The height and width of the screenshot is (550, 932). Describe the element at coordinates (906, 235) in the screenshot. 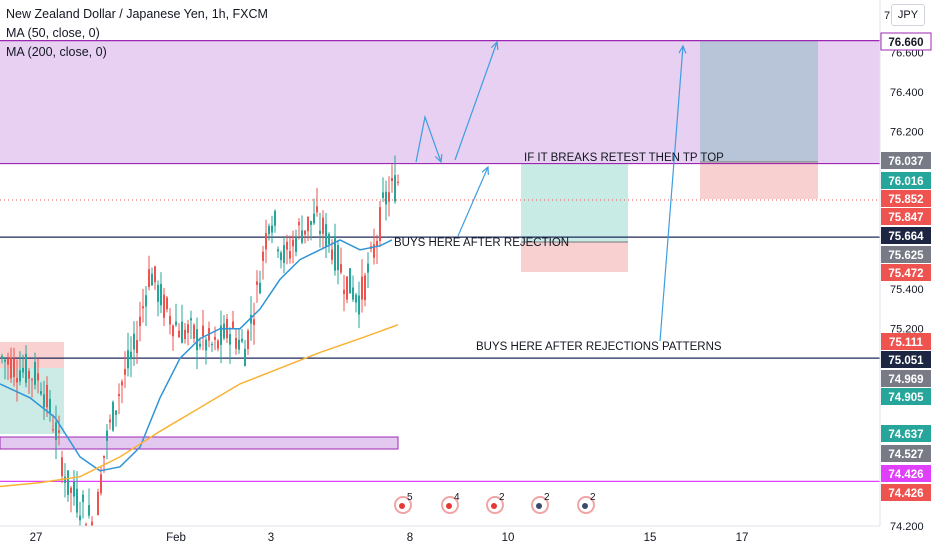

I see `price-badge: 75.664` at that location.